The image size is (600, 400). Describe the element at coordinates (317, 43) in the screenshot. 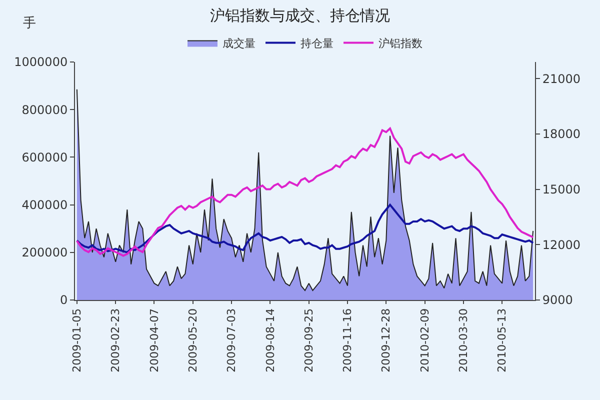

I see `legend-label: 持仓量` at that location.